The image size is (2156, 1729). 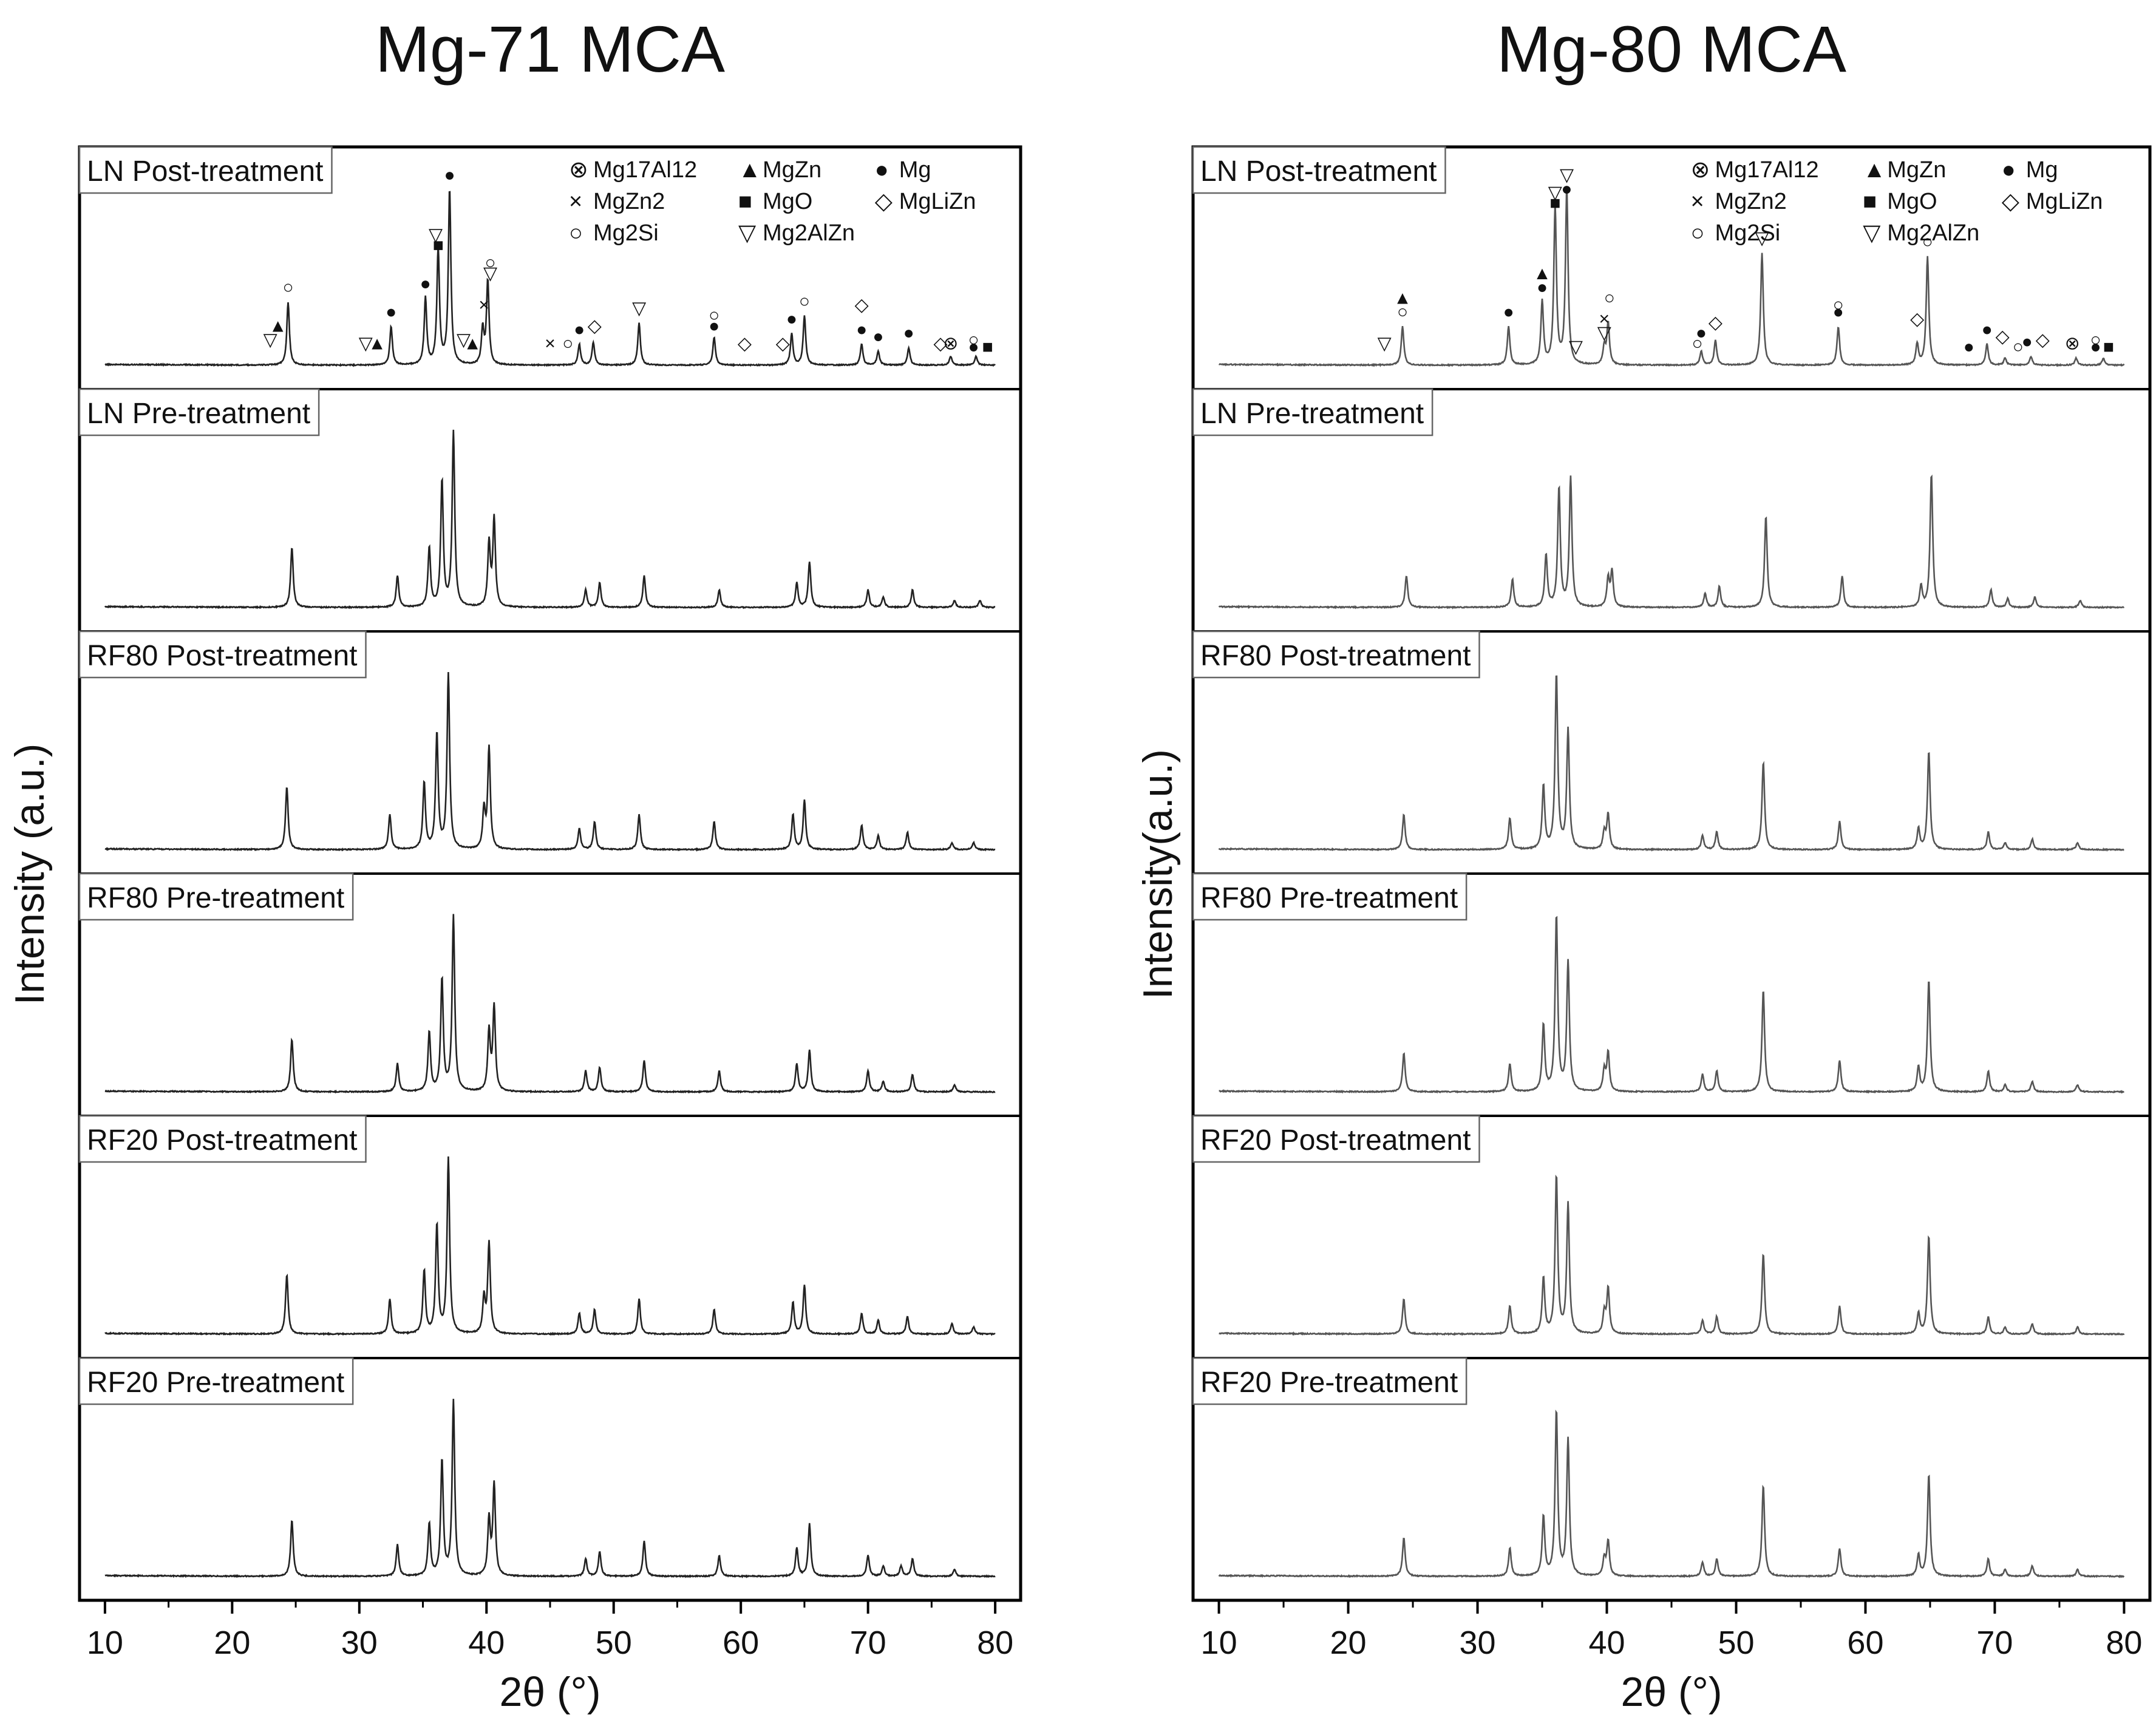 I want to click on mg80-phase-marker-30: ●, so click(x=2096, y=347).